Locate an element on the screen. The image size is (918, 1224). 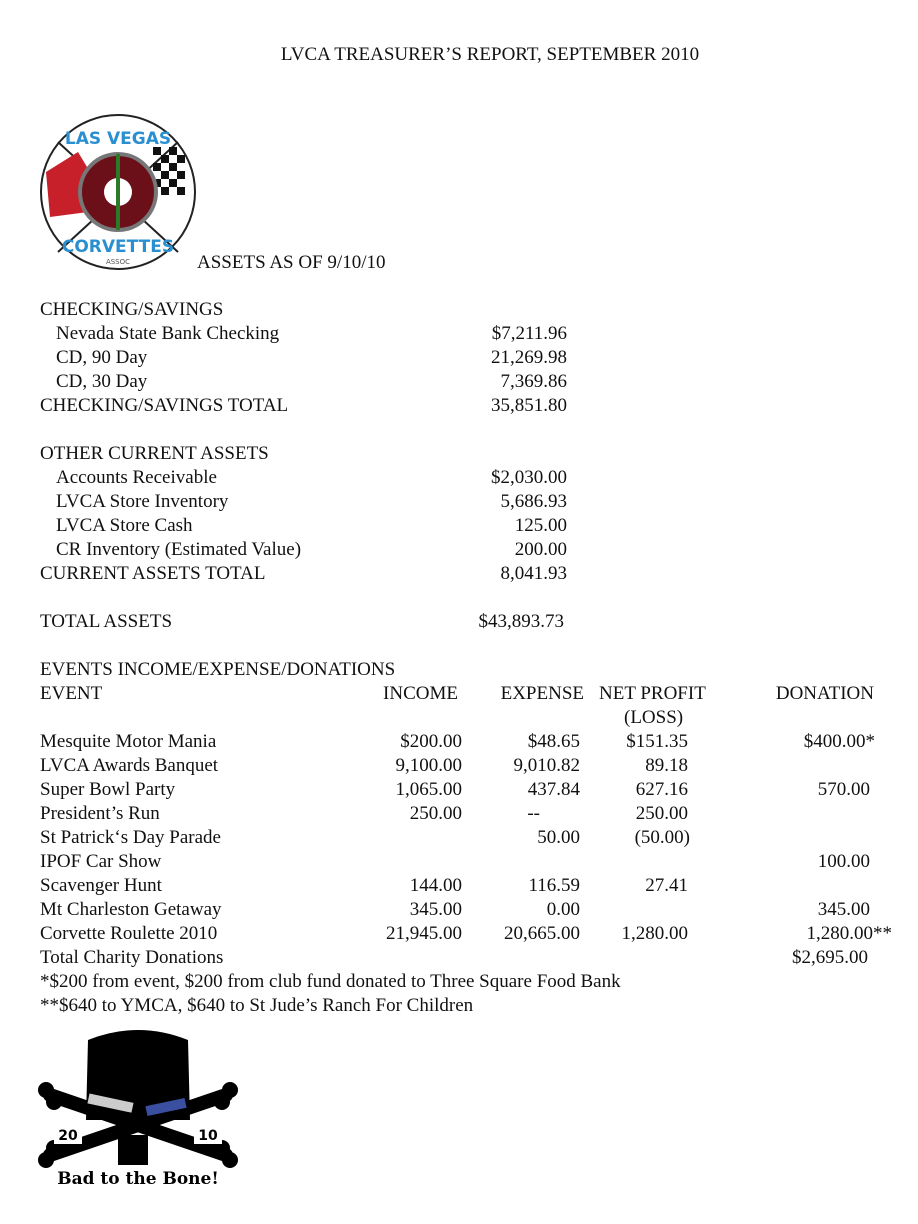
event-expense: $48.65 is located at coordinates (553, 741).